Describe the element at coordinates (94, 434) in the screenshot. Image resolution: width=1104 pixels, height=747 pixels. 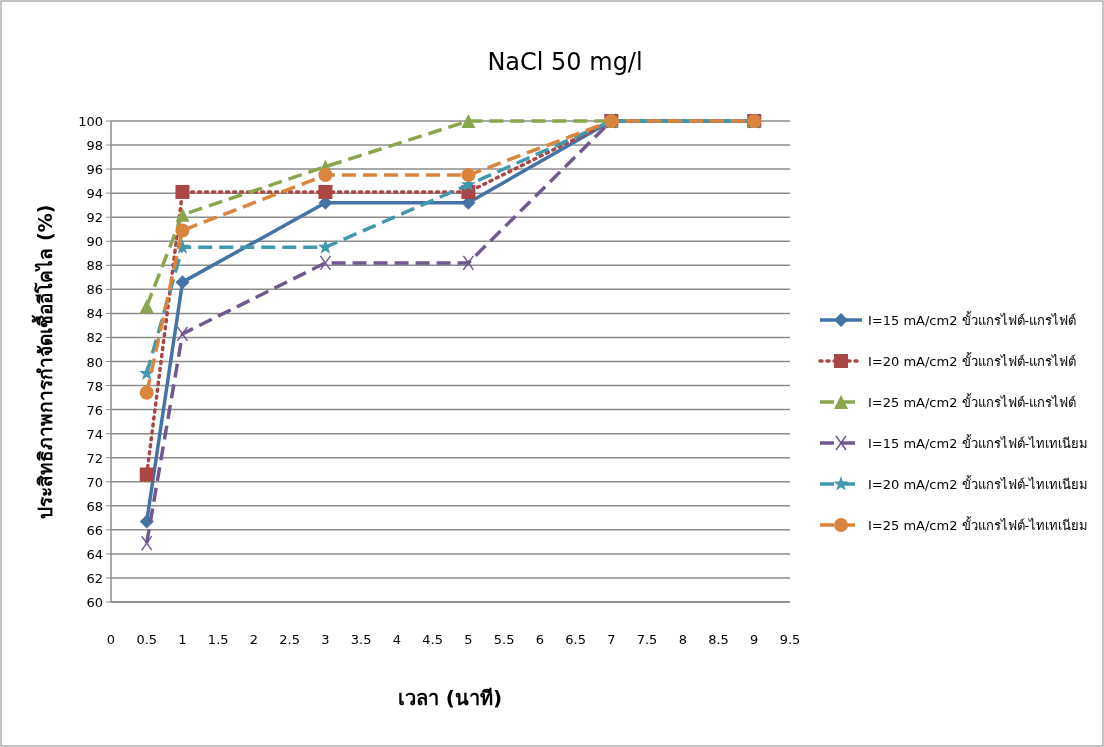
I see `y-tick-label: 74` at that location.